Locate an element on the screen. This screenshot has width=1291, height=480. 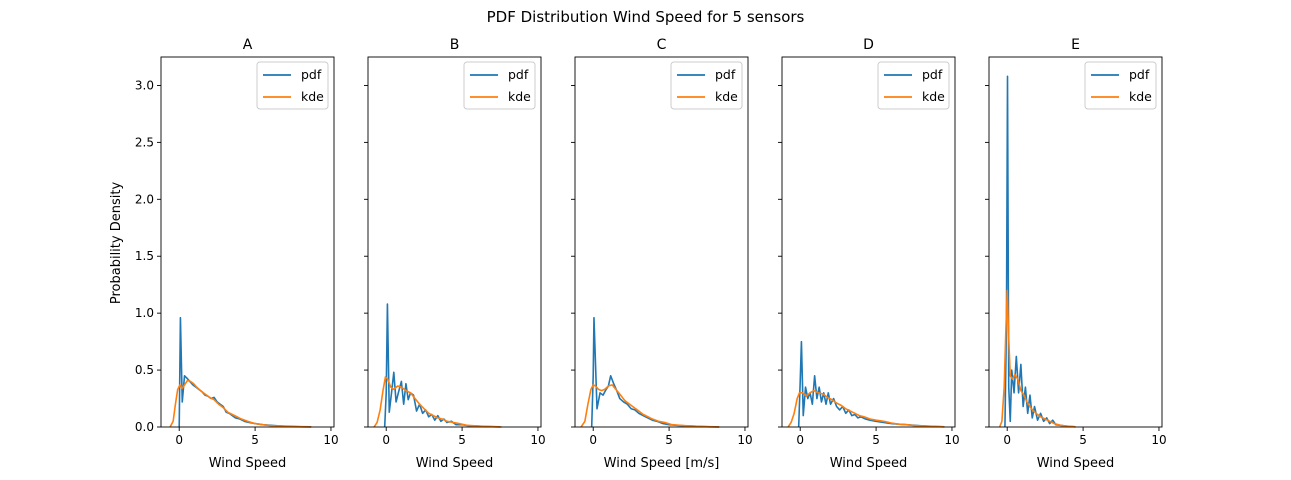
subplot-C: 0 5 10 C Wind Speed [m/s] pdf kde is located at coordinates (662, 254).